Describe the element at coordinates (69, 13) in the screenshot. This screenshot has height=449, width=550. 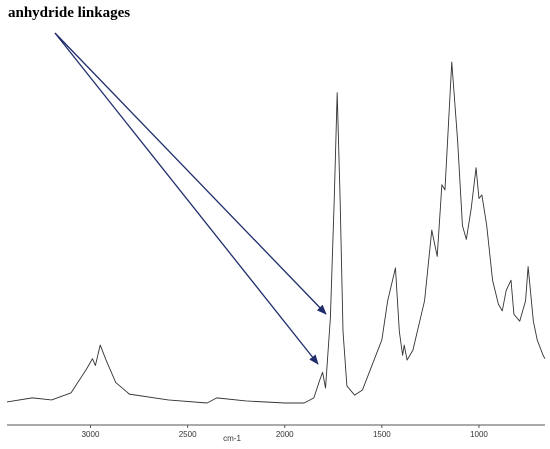
I see `annotation: anhydride linkages` at that location.